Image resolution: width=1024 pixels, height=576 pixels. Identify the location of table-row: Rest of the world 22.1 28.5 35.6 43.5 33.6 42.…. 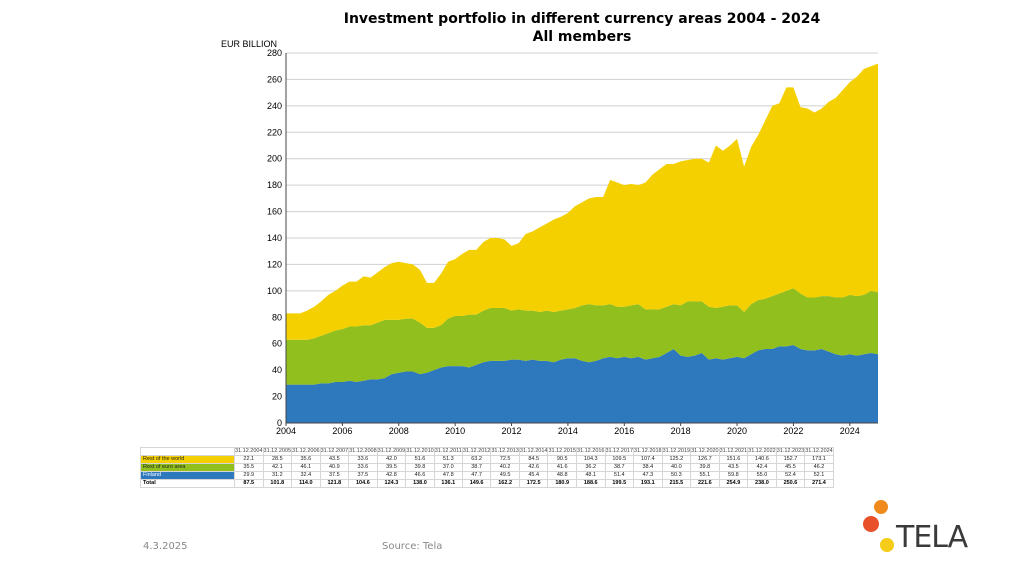
(487, 459).